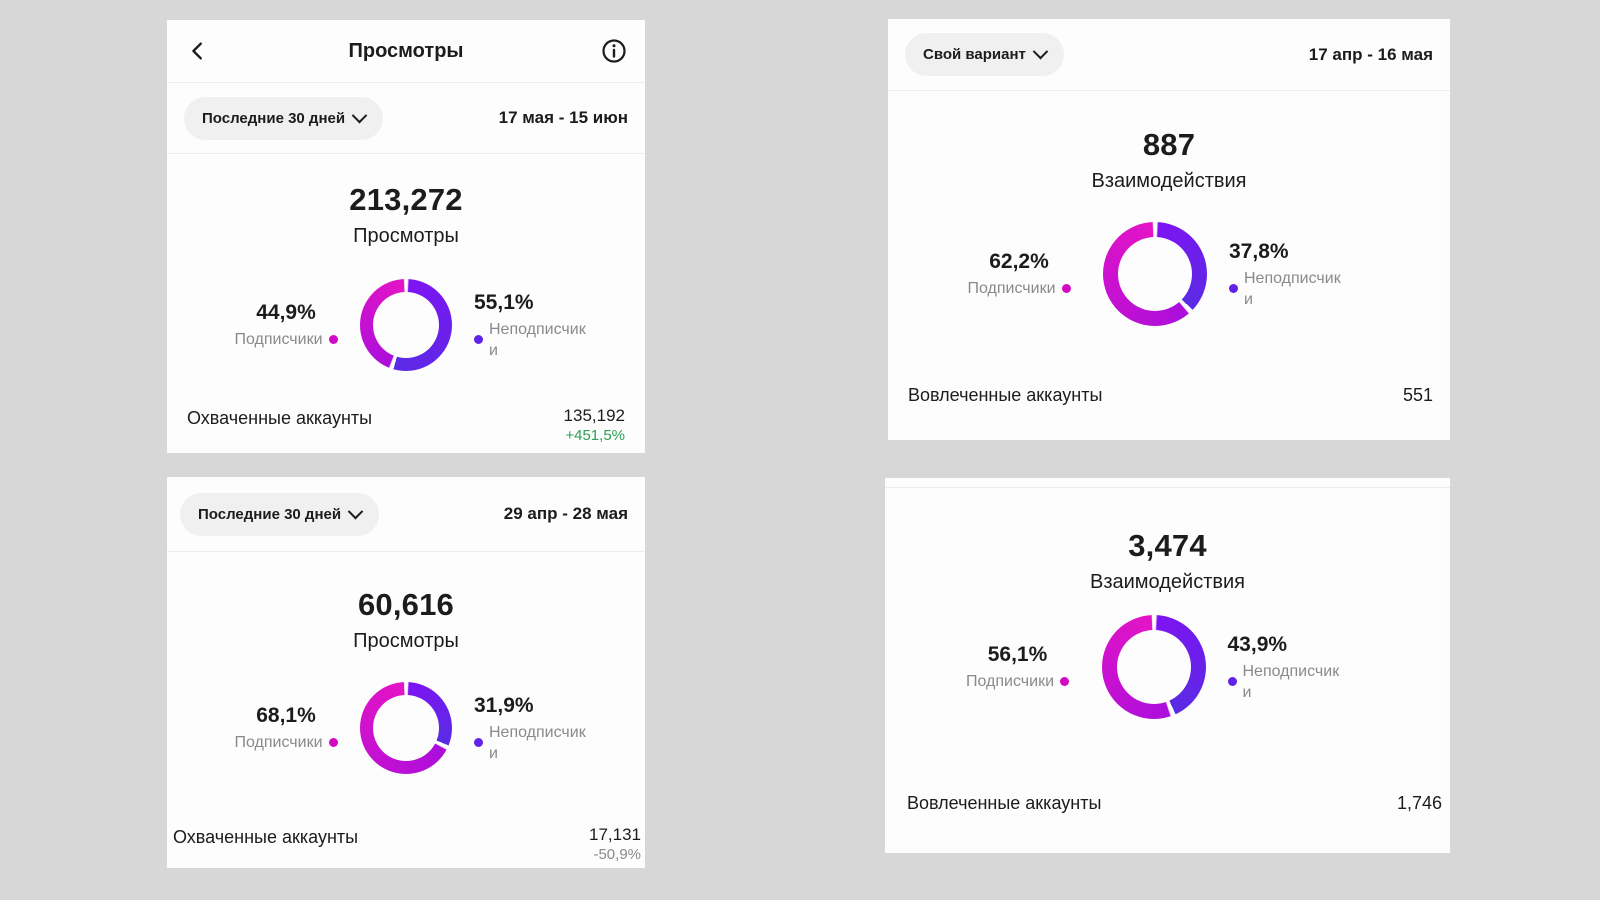  I want to click on donut-row: 56,1% Подписчики 43,9% Неподписчики, so click(1167, 667).